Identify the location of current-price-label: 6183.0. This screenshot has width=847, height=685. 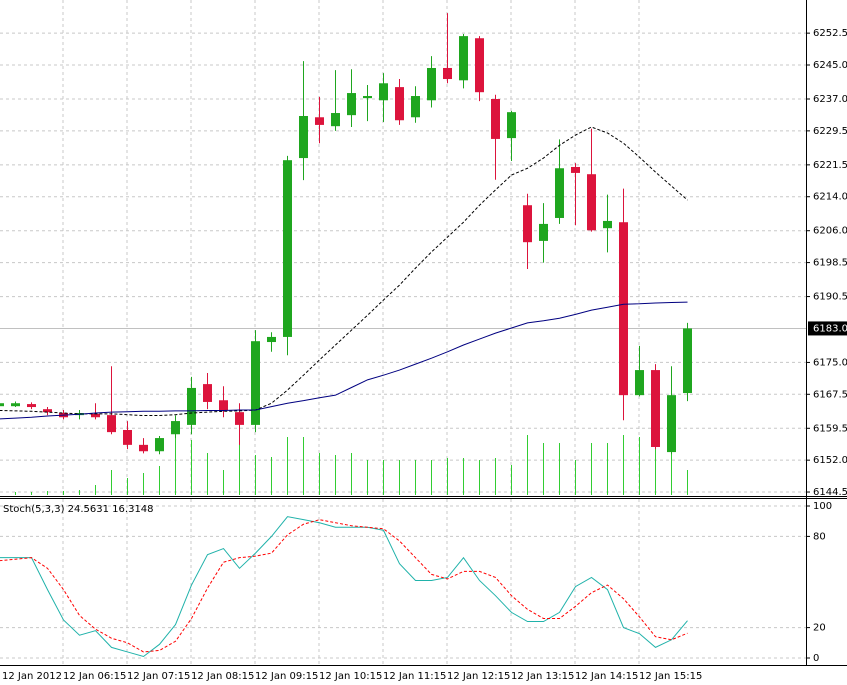
(830, 328).